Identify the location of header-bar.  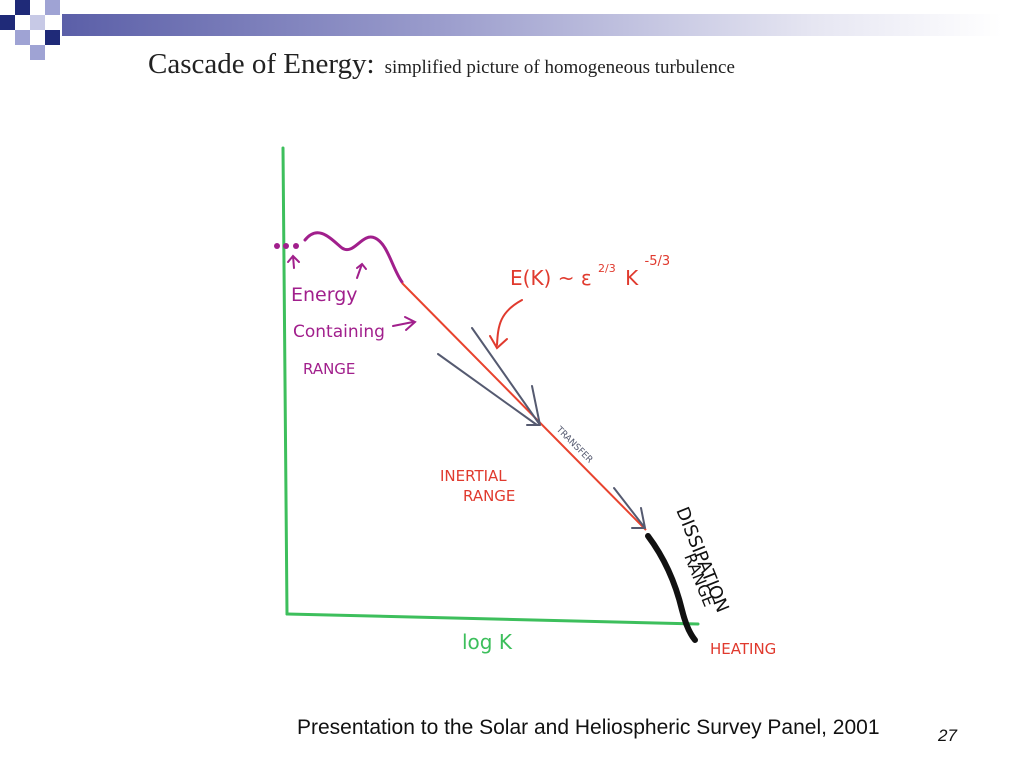
(532, 25).